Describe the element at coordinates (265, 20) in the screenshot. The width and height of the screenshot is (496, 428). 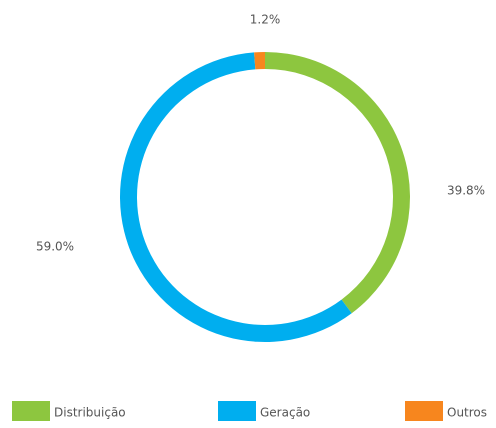
I see `slice-label: 1.2%` at that location.